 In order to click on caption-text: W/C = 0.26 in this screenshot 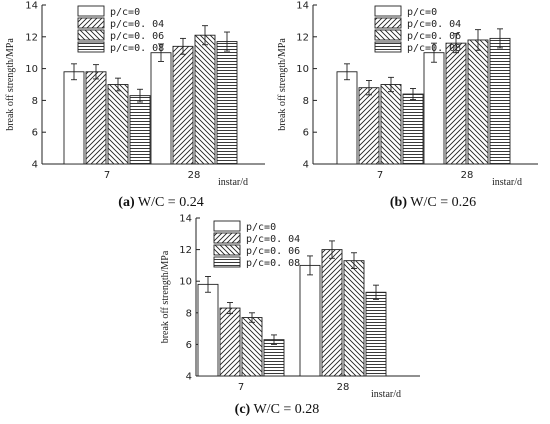, I will do `click(441, 202)`.